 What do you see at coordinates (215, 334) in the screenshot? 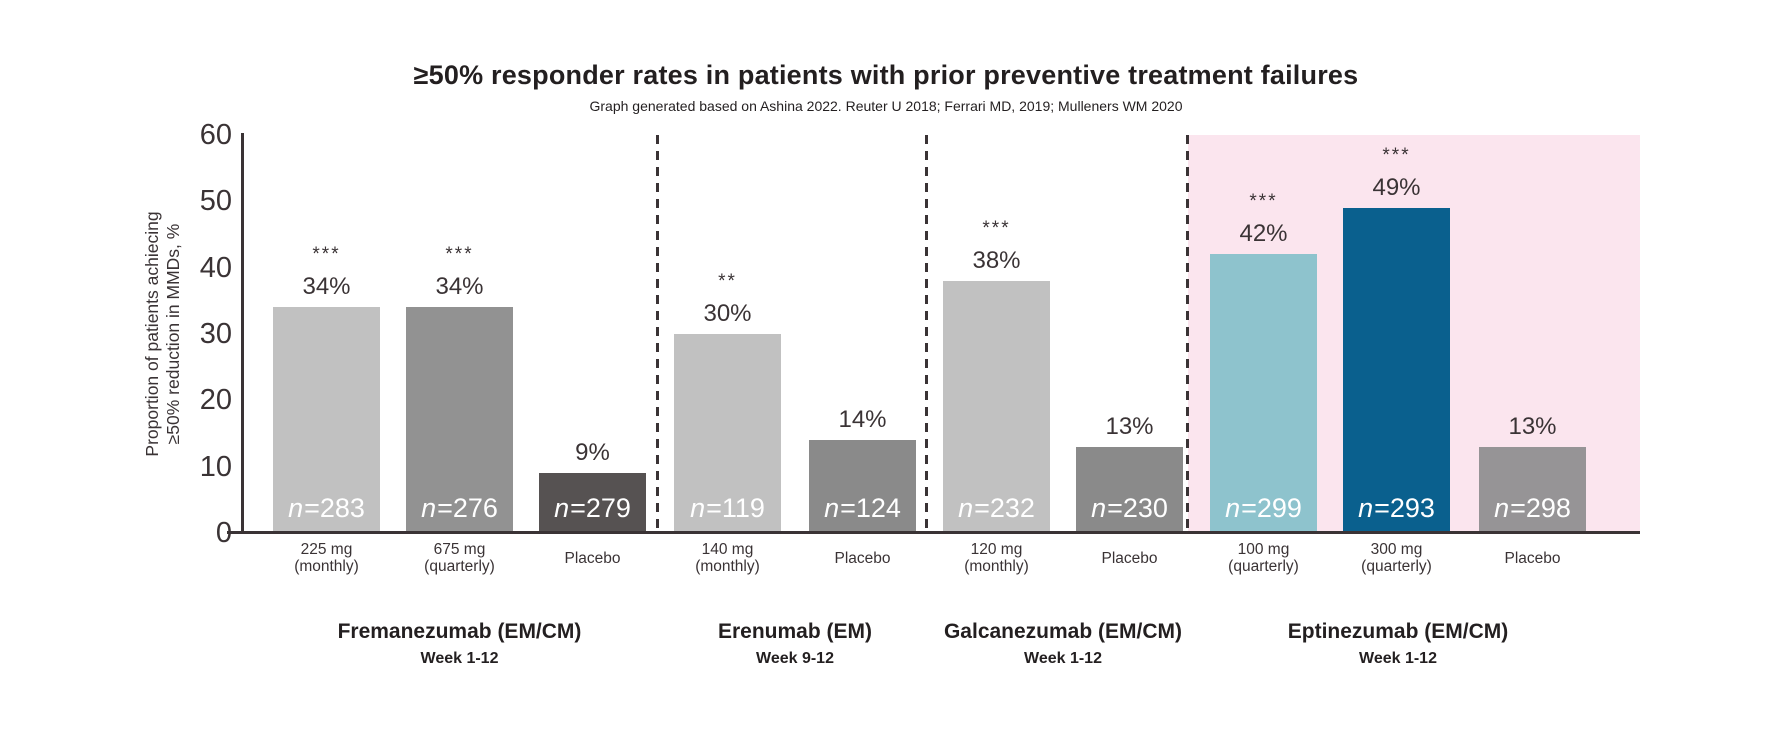
I see `y-tick-label: 30` at bounding box center [215, 334].